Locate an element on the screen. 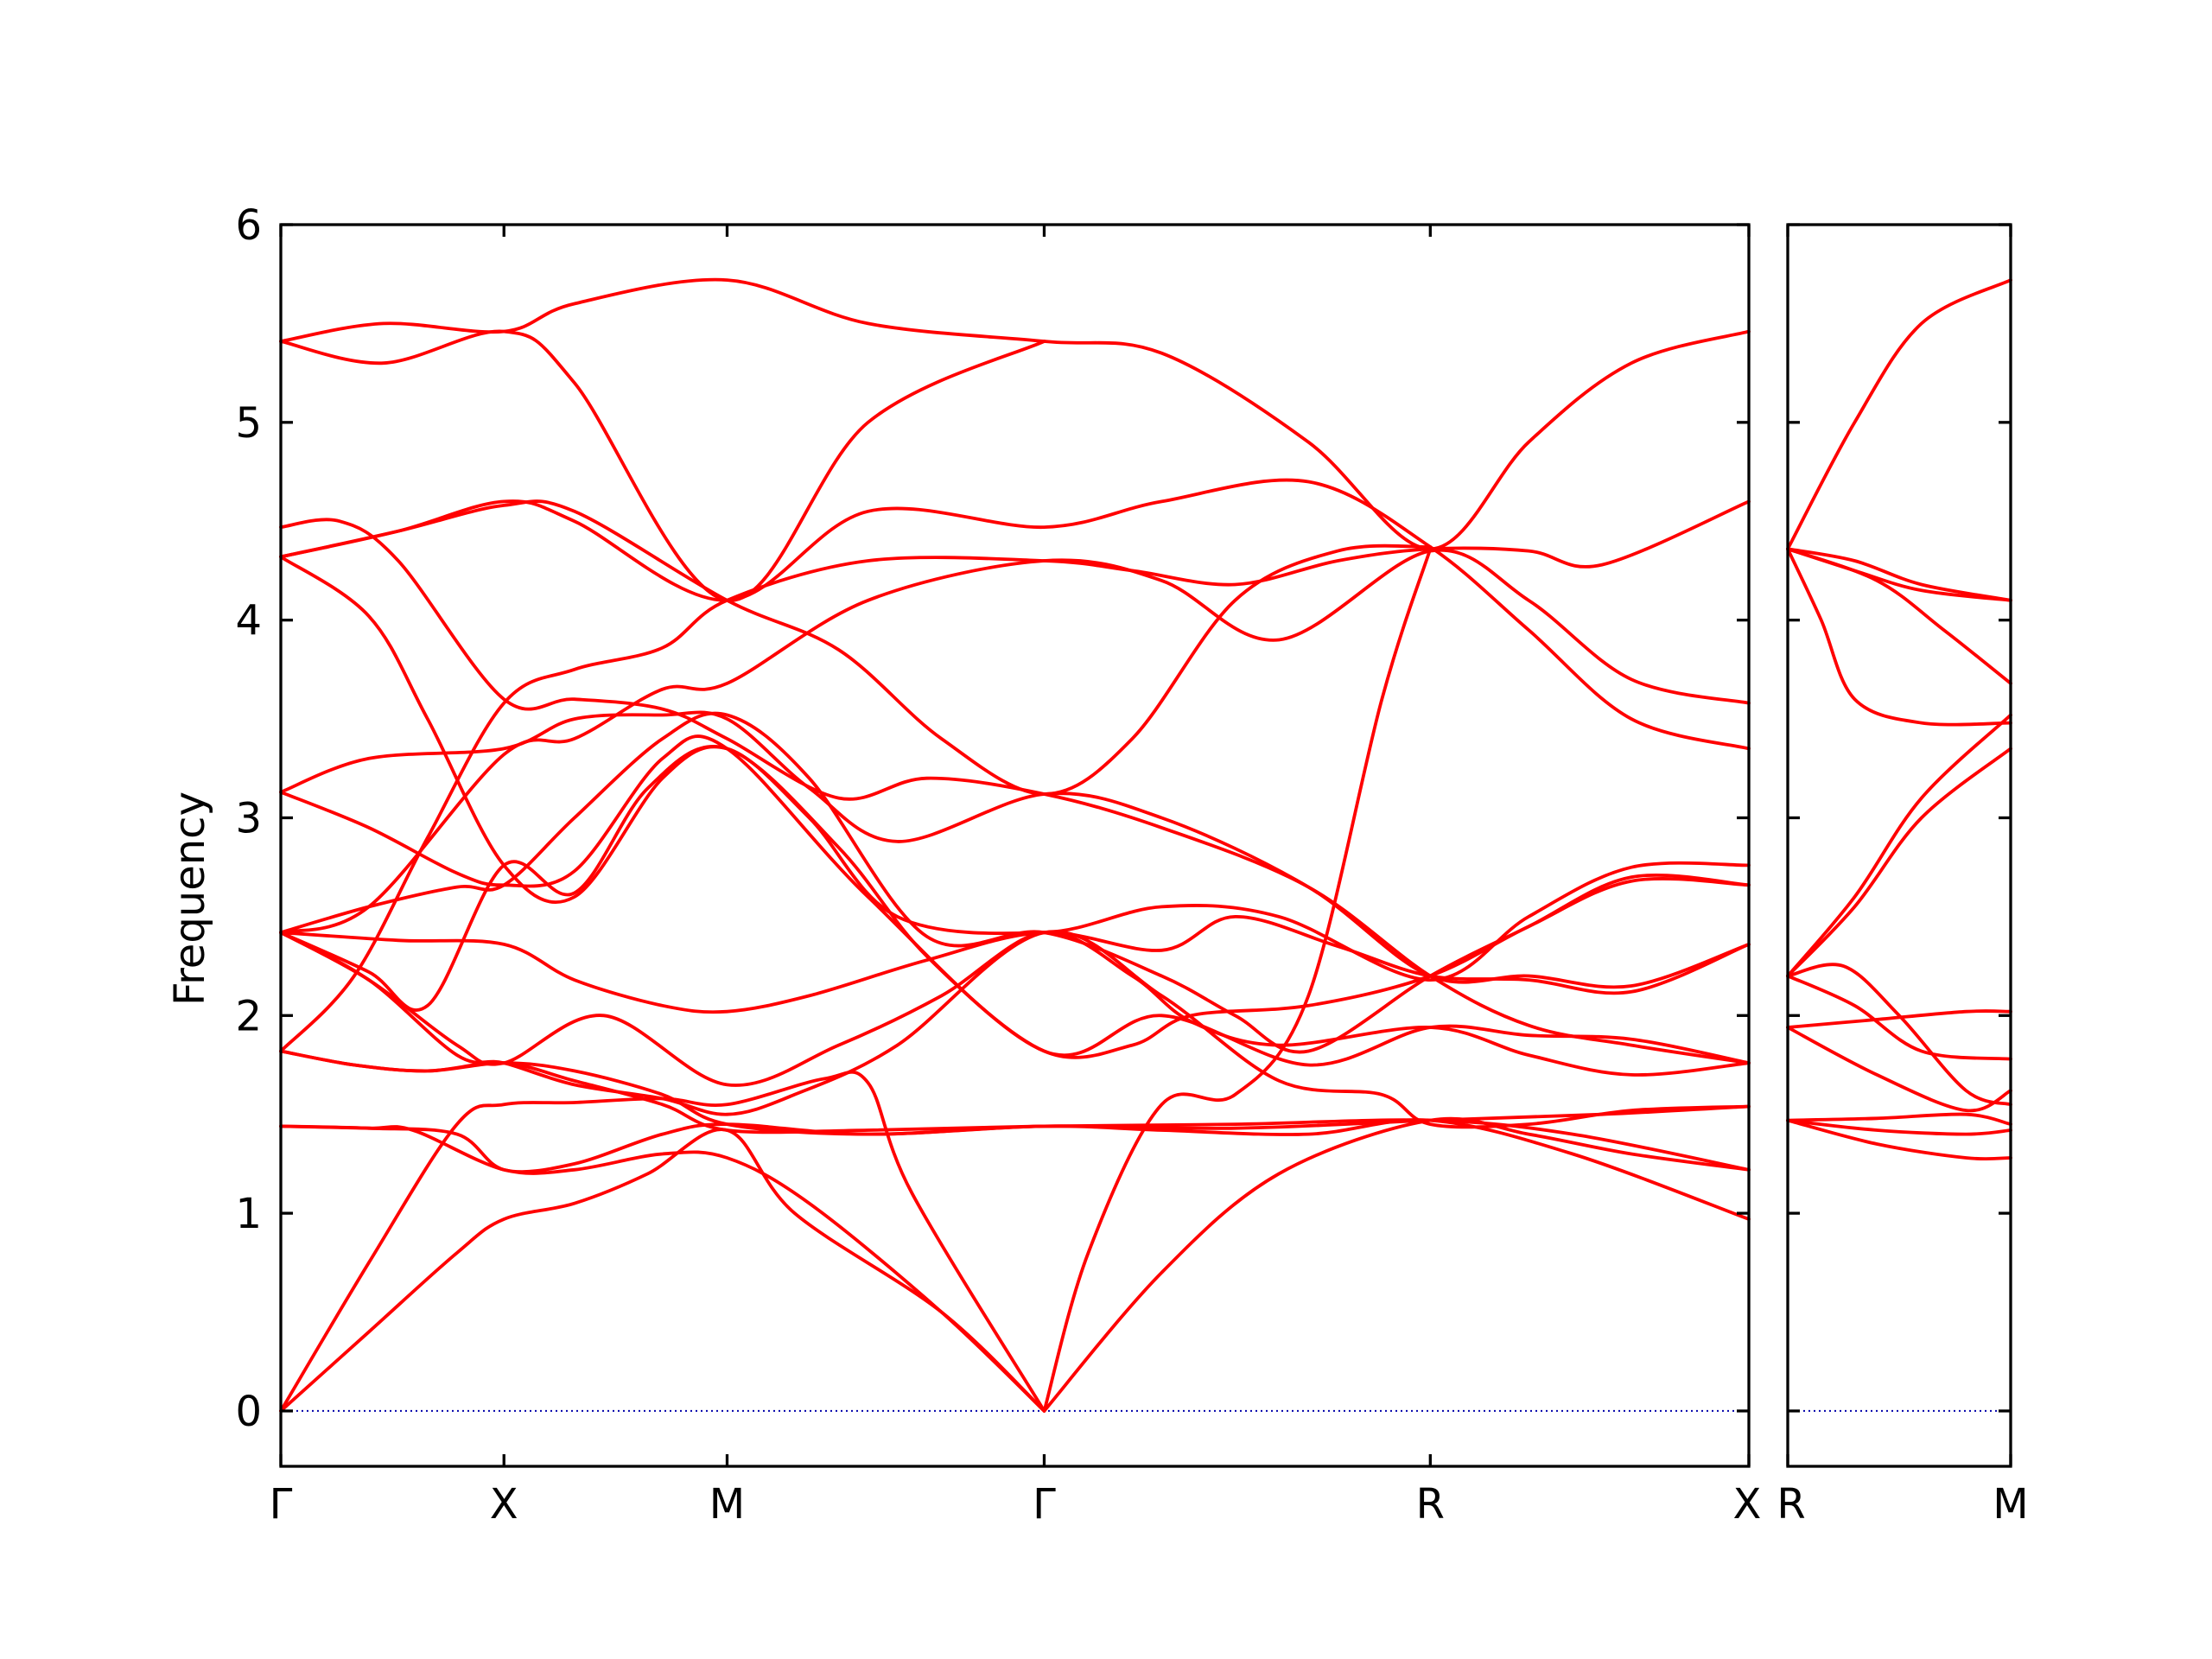  y-tick-label: 4 is located at coordinates (248, 621).